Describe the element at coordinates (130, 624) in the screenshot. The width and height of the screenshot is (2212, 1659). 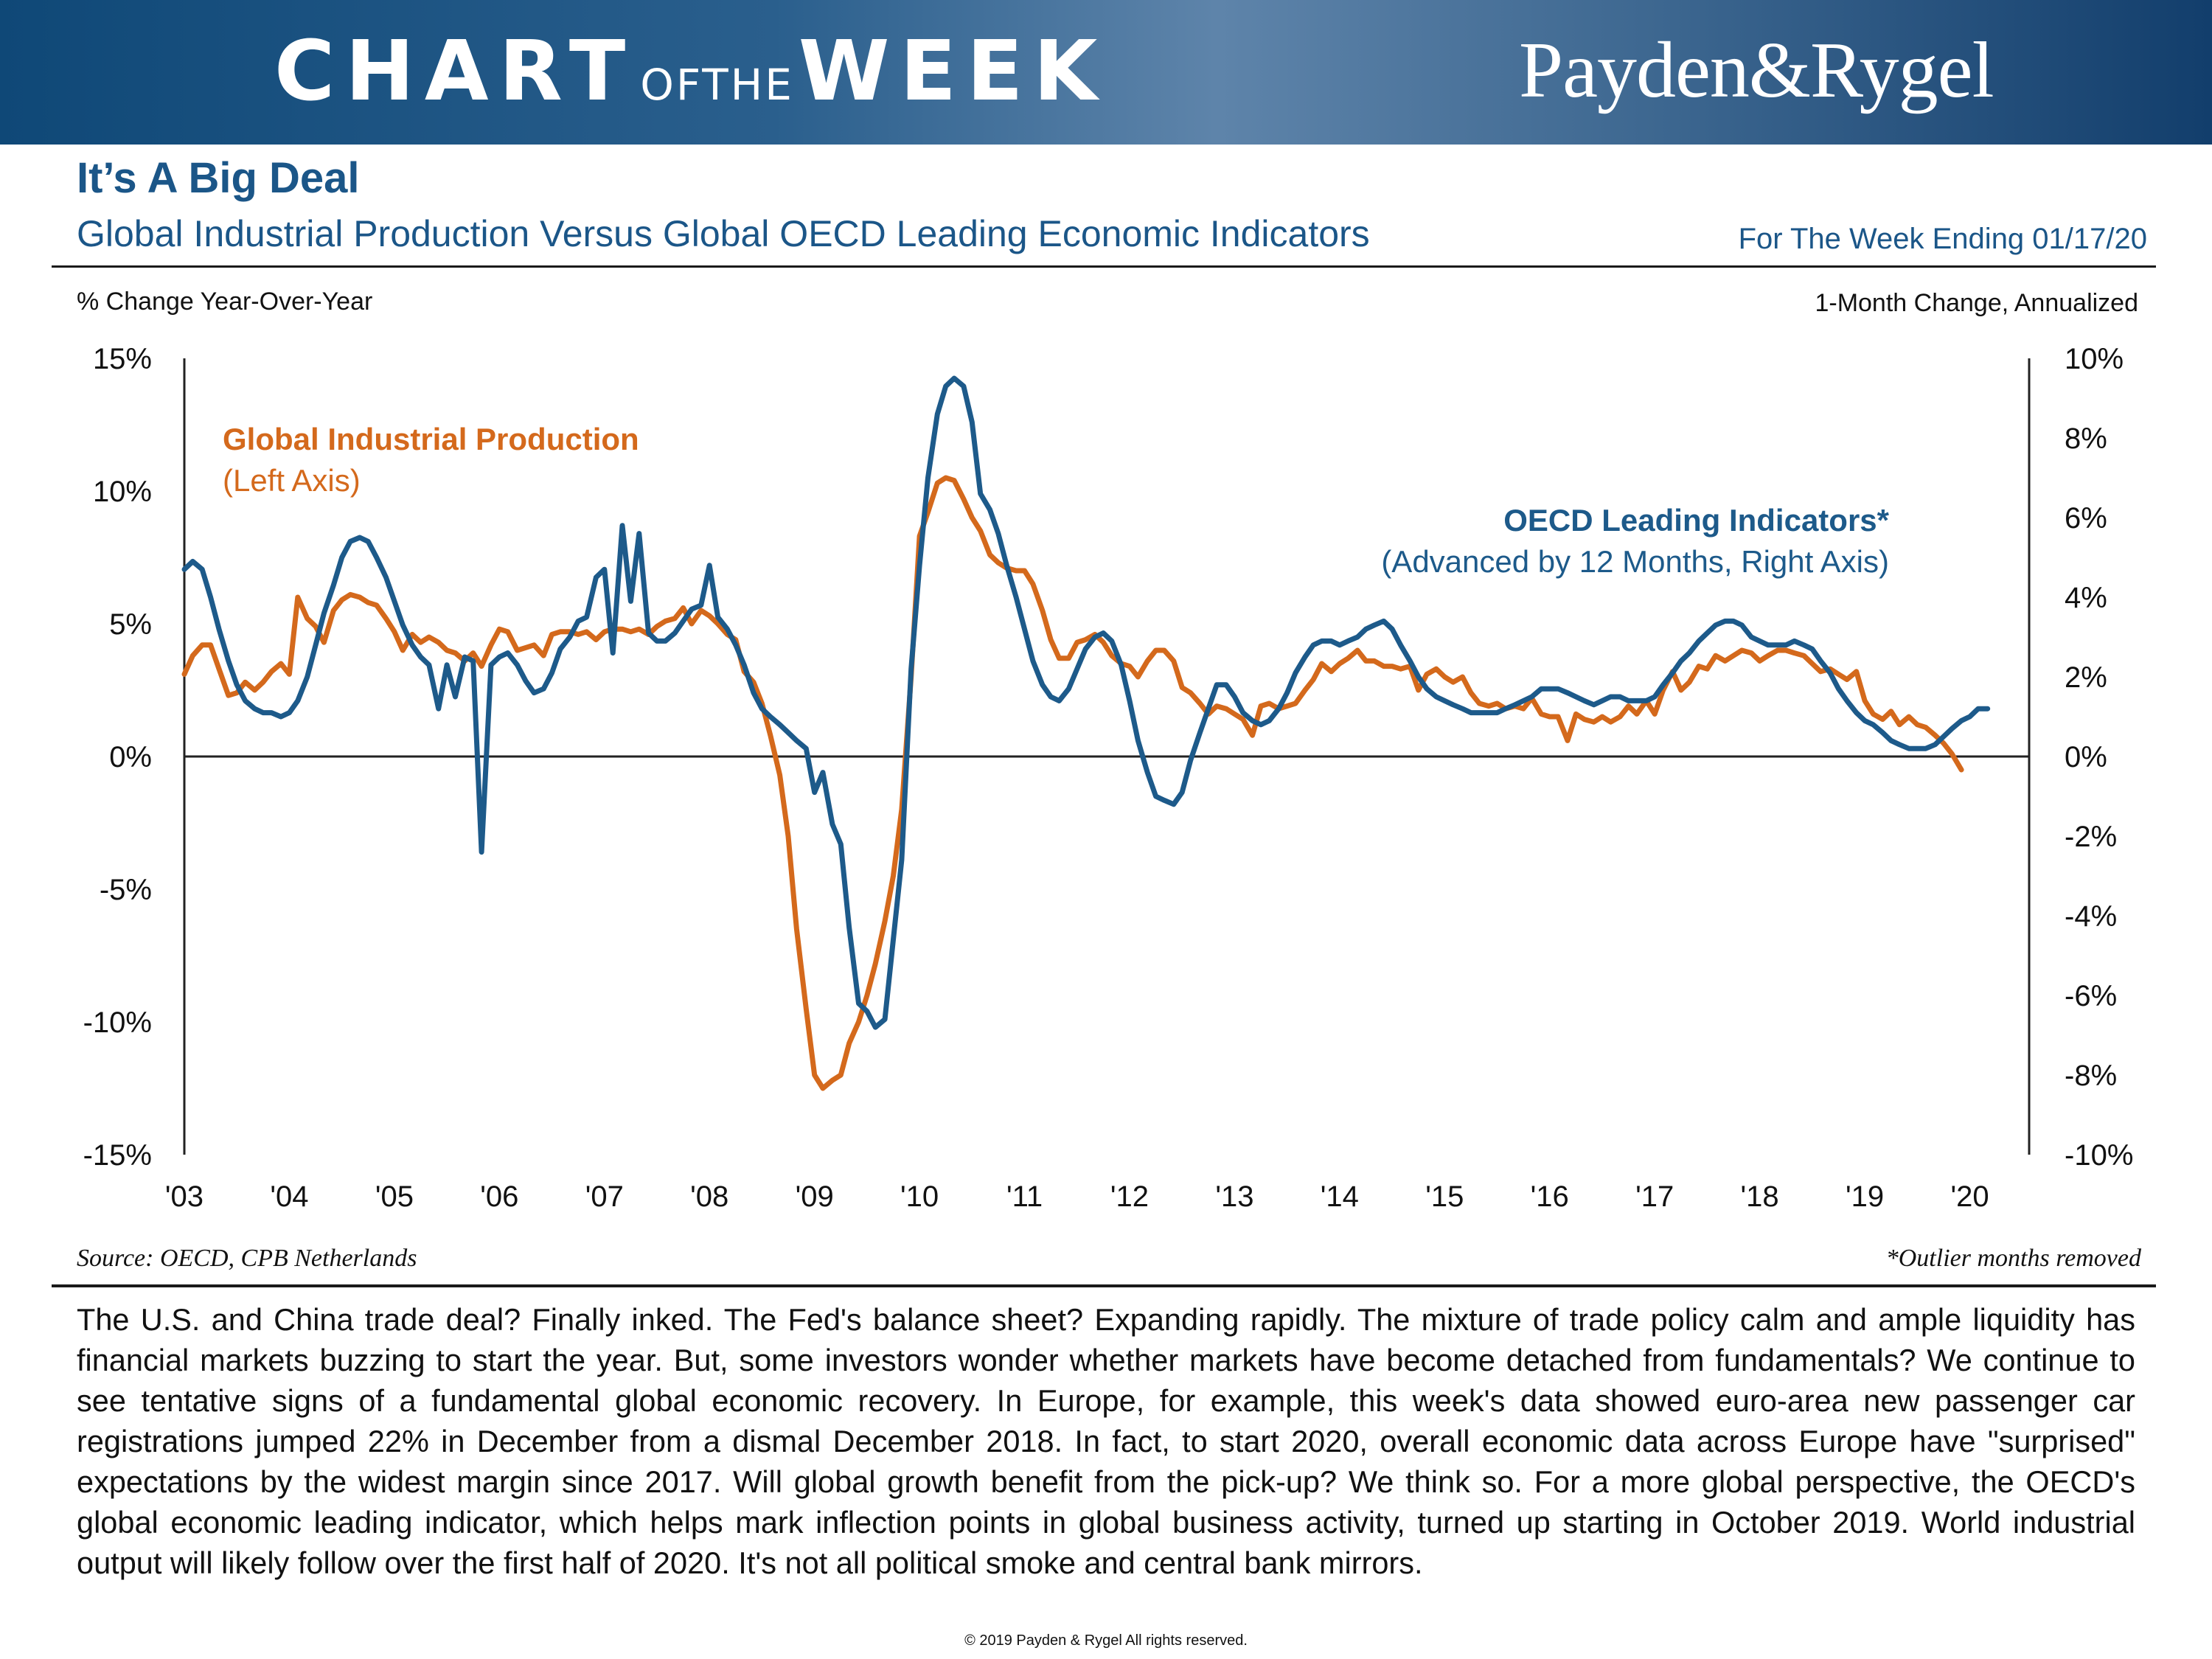
I see `left-tick-label: 5%` at that location.